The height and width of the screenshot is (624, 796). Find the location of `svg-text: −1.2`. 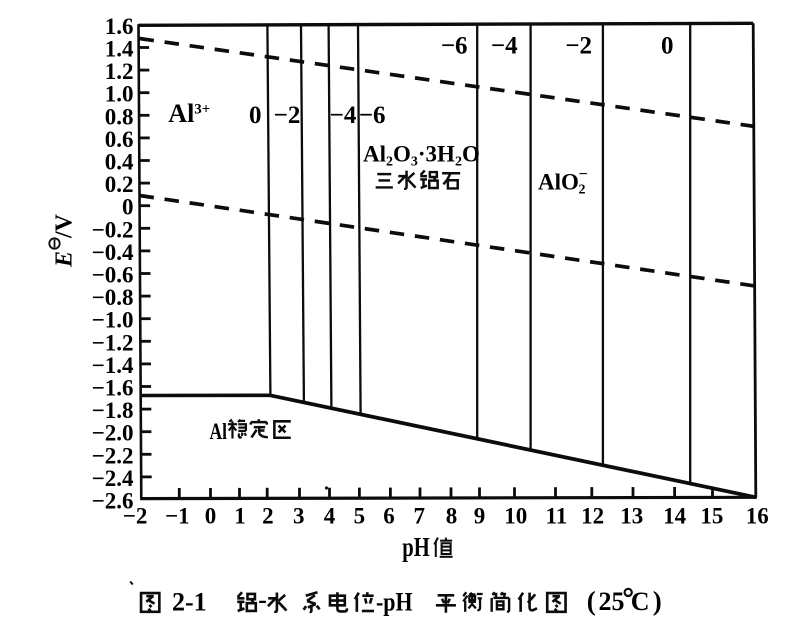

svg-text: −1.2 is located at coordinates (113, 342).